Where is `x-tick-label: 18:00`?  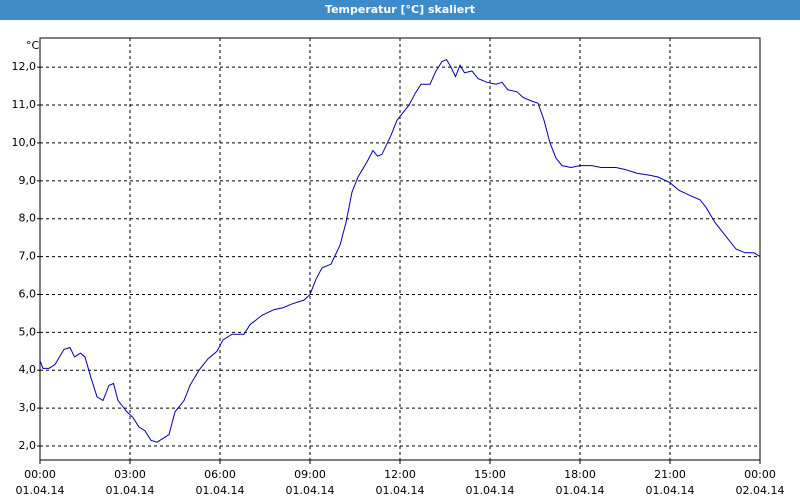 x-tick-label: 18:00 is located at coordinates (580, 474).